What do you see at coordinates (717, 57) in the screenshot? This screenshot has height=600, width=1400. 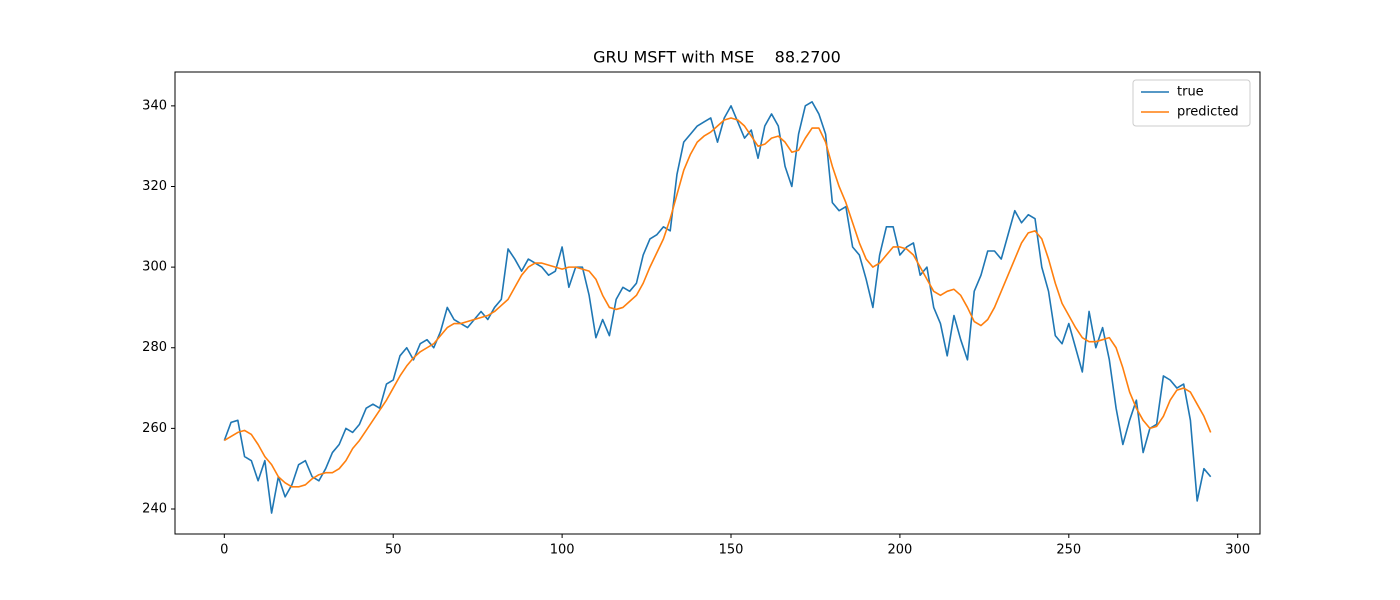 I see `chart-title: GRU MSFT with MSE 88.2700` at bounding box center [717, 57].